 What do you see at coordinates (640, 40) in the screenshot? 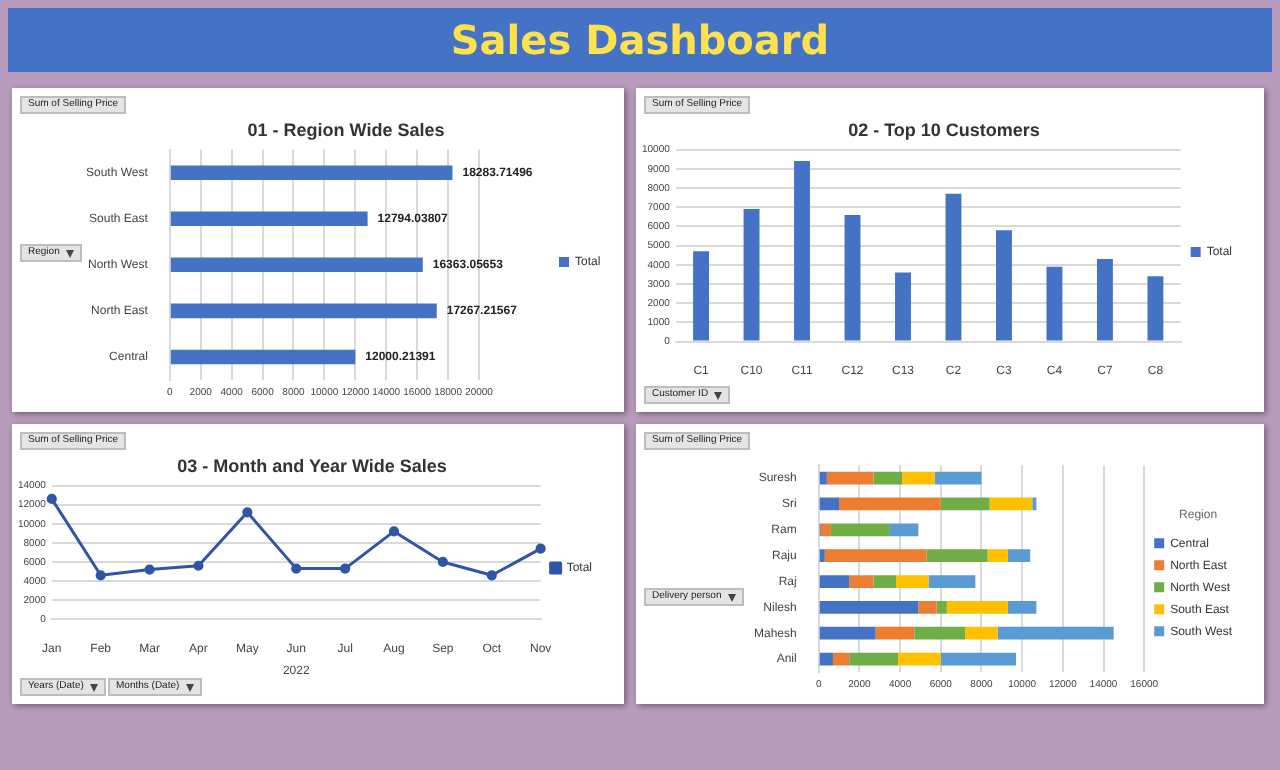
I see `text: Sales Dashboard` at bounding box center [640, 40].